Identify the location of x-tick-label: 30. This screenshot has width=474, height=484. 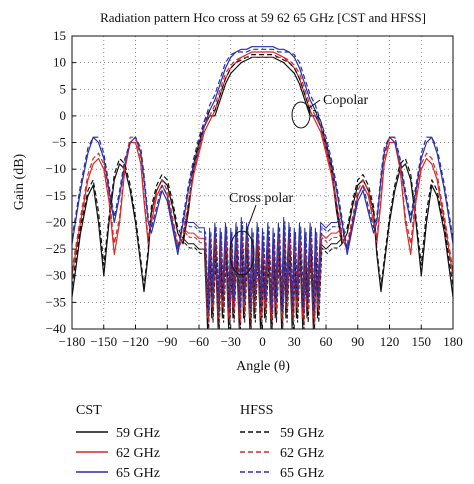
(294, 341).